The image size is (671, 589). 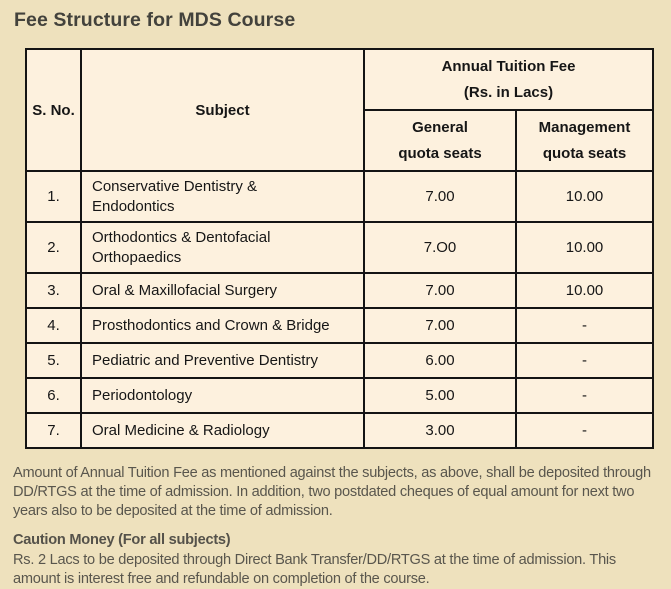 What do you see at coordinates (508, 66) in the screenshot?
I see `header-fee-group-line1: Annual Tuition Fee` at bounding box center [508, 66].